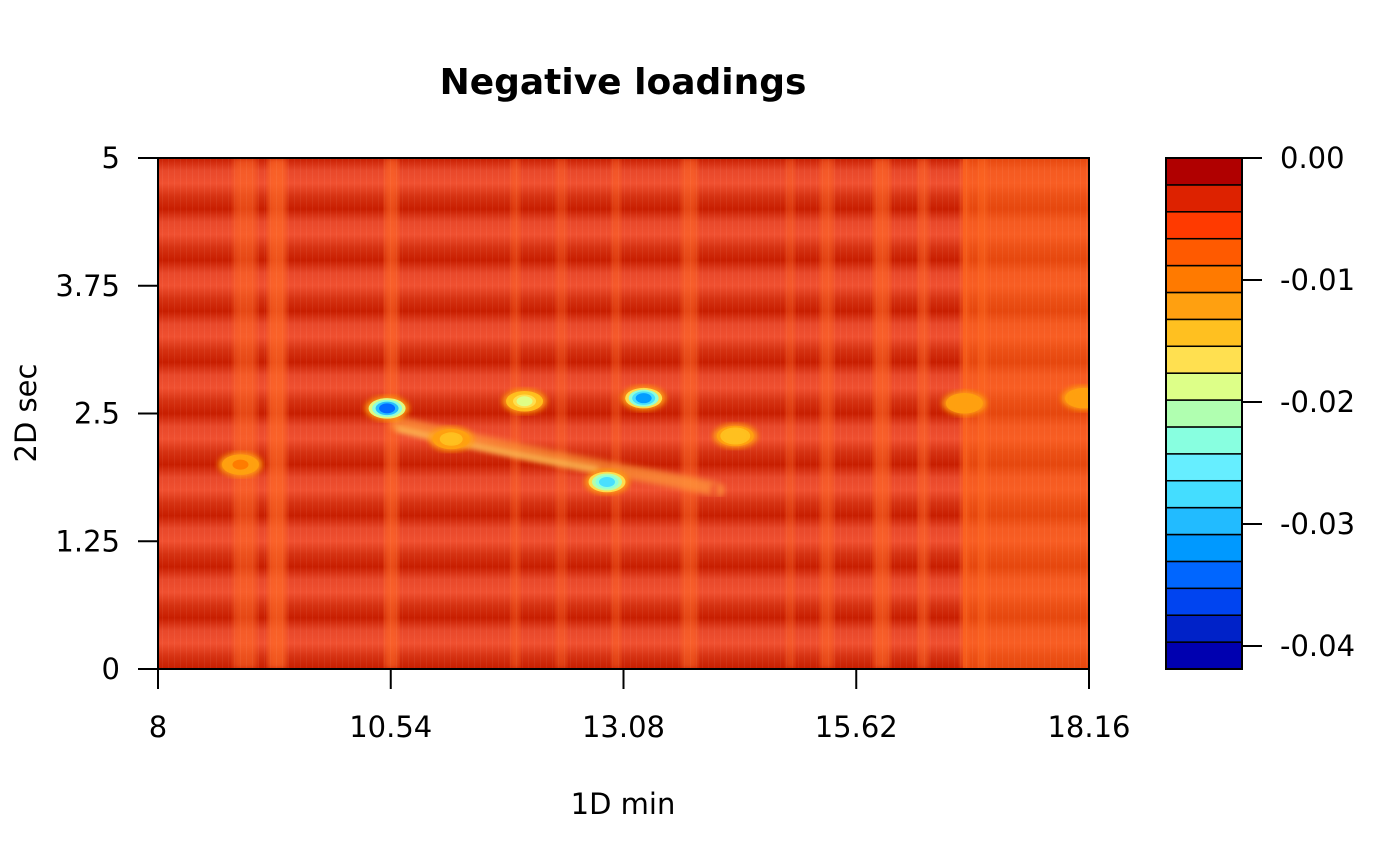  What do you see at coordinates (640, 706) in the screenshot?
I see `x-axis: 8 10.54 13.08 15.62 18.16` at bounding box center [640, 706].